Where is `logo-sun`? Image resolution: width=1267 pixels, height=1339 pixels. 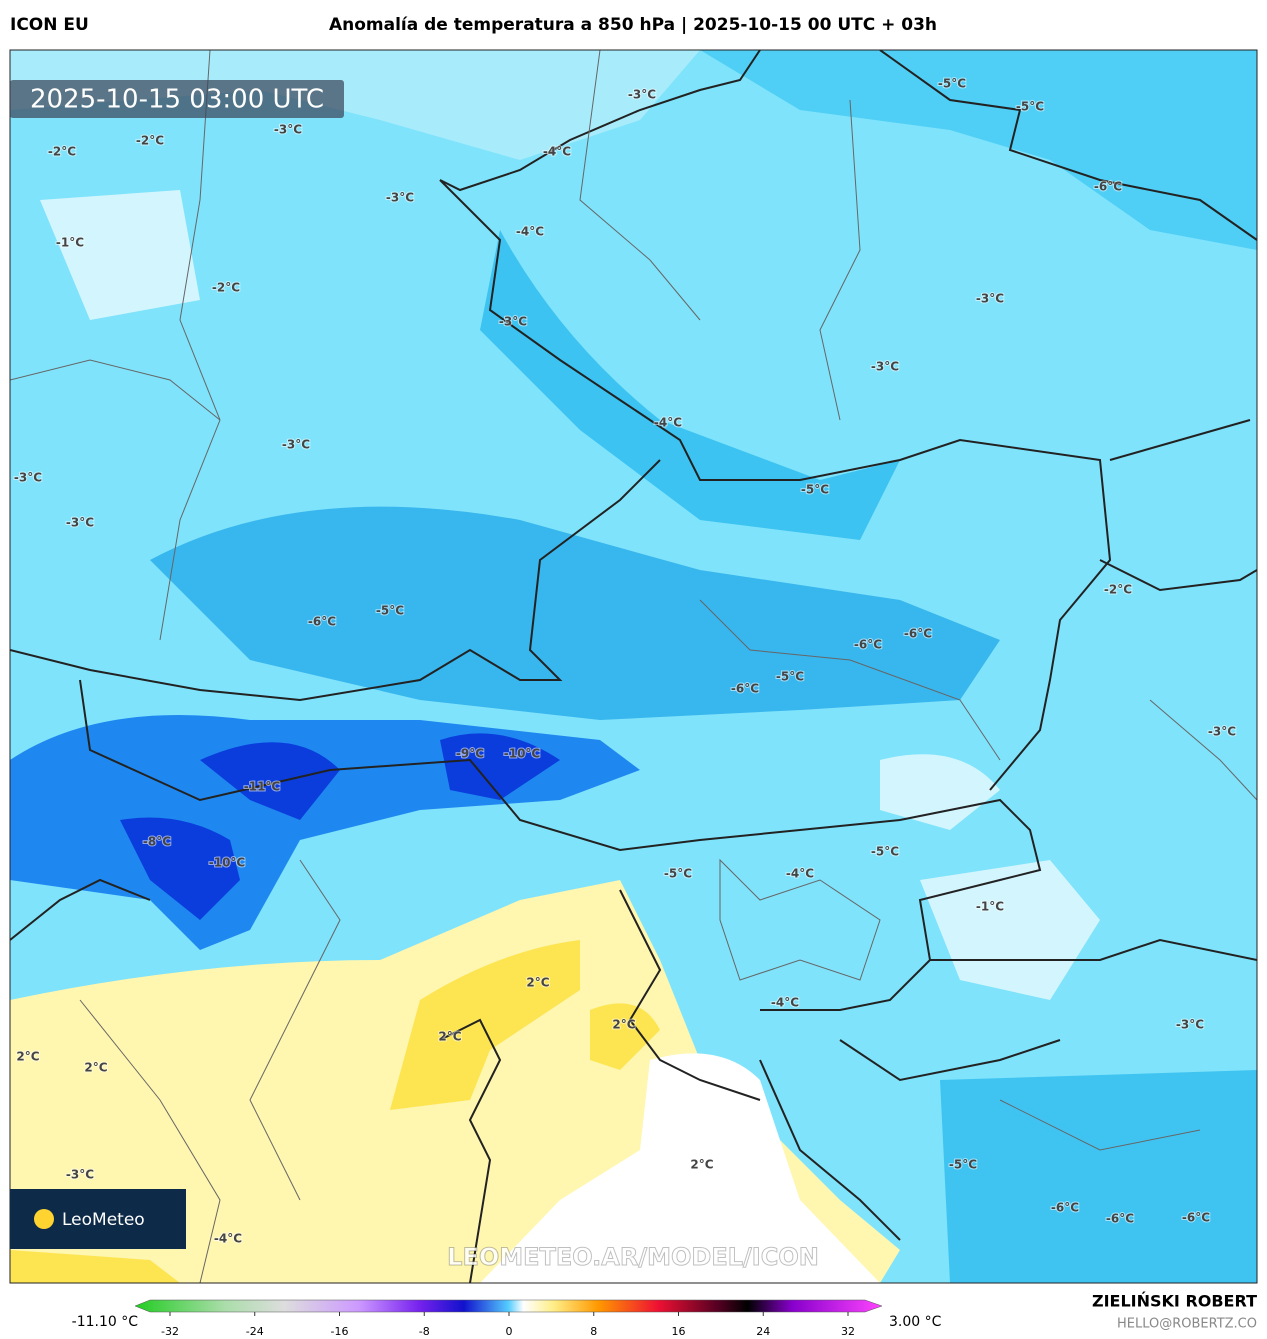
logo-sun is located at coordinates (44, 1219).